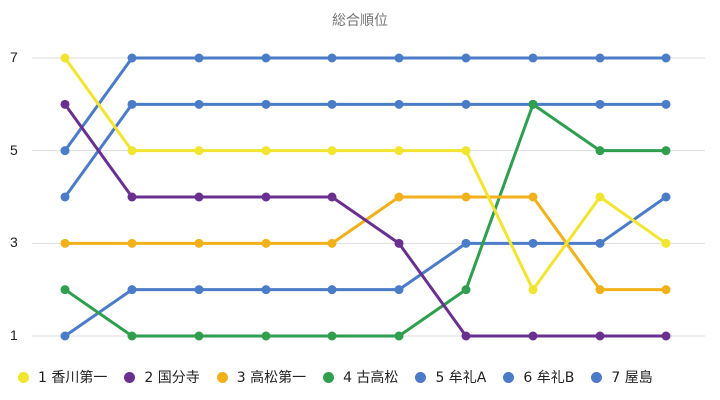  I want to click on legend-item: 6 牟礼B, so click(538, 377).